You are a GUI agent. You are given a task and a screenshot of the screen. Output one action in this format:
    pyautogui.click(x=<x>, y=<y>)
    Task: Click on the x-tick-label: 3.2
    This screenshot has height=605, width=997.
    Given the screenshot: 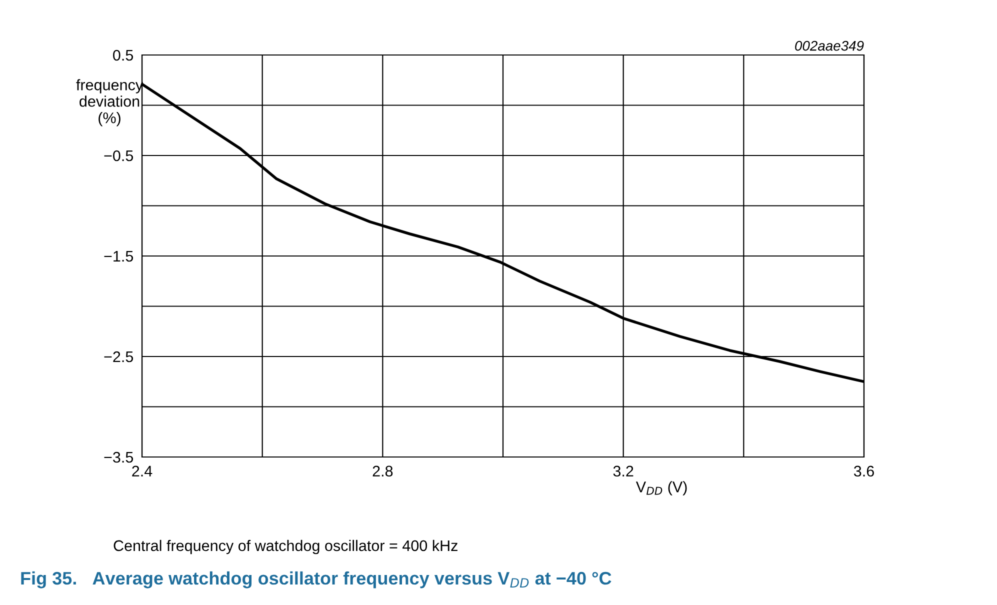 What is the action you would take?
    pyautogui.click(x=623, y=471)
    